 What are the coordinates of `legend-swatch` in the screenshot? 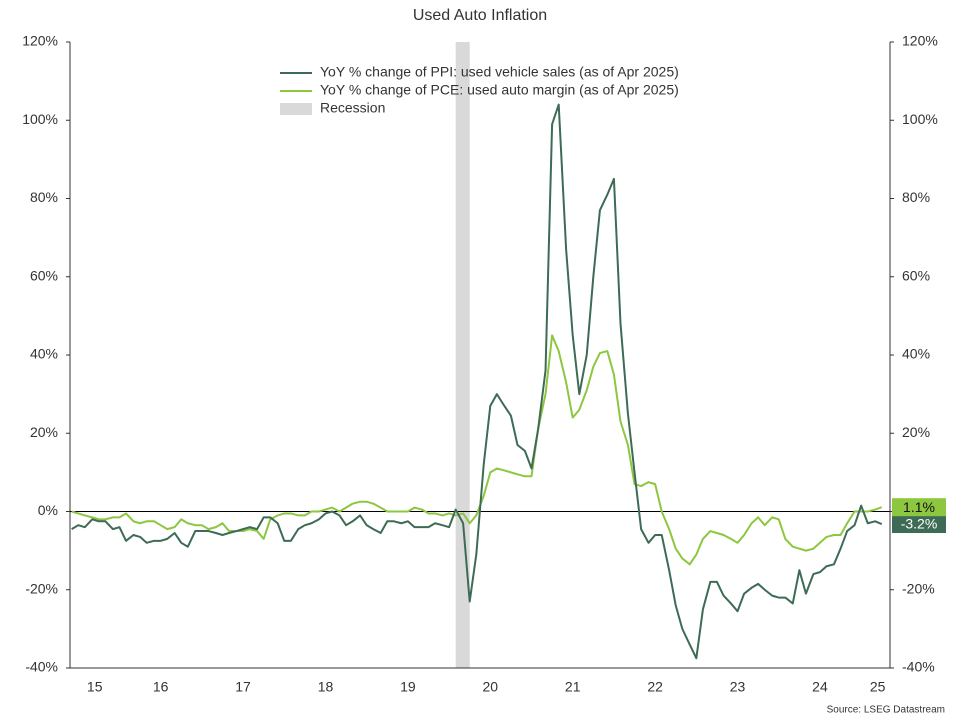 It's located at (296, 109).